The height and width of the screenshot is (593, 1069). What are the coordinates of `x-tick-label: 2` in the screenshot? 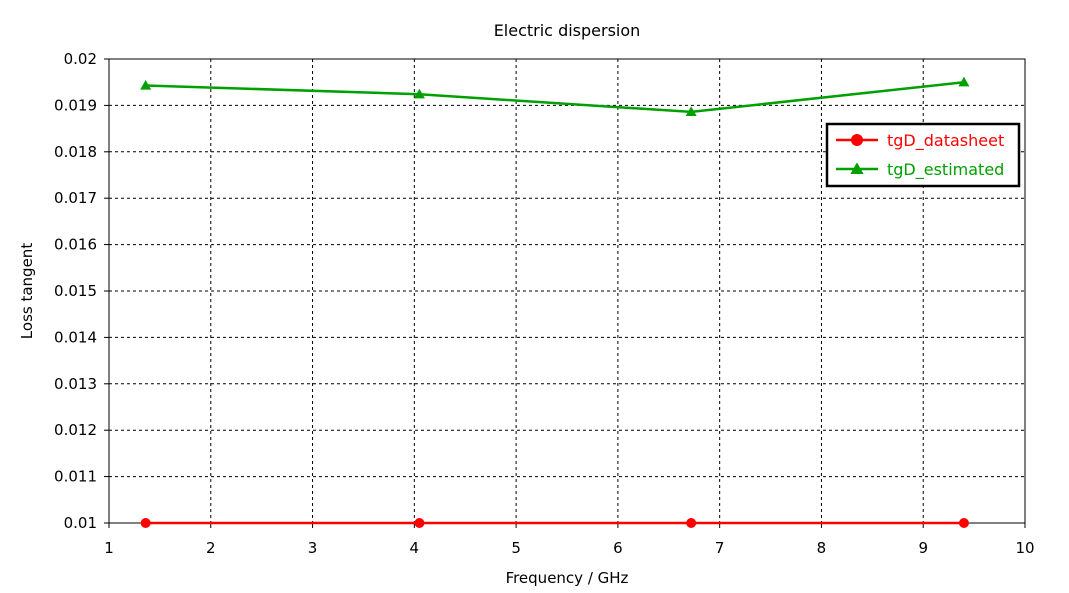 It's located at (211, 548).